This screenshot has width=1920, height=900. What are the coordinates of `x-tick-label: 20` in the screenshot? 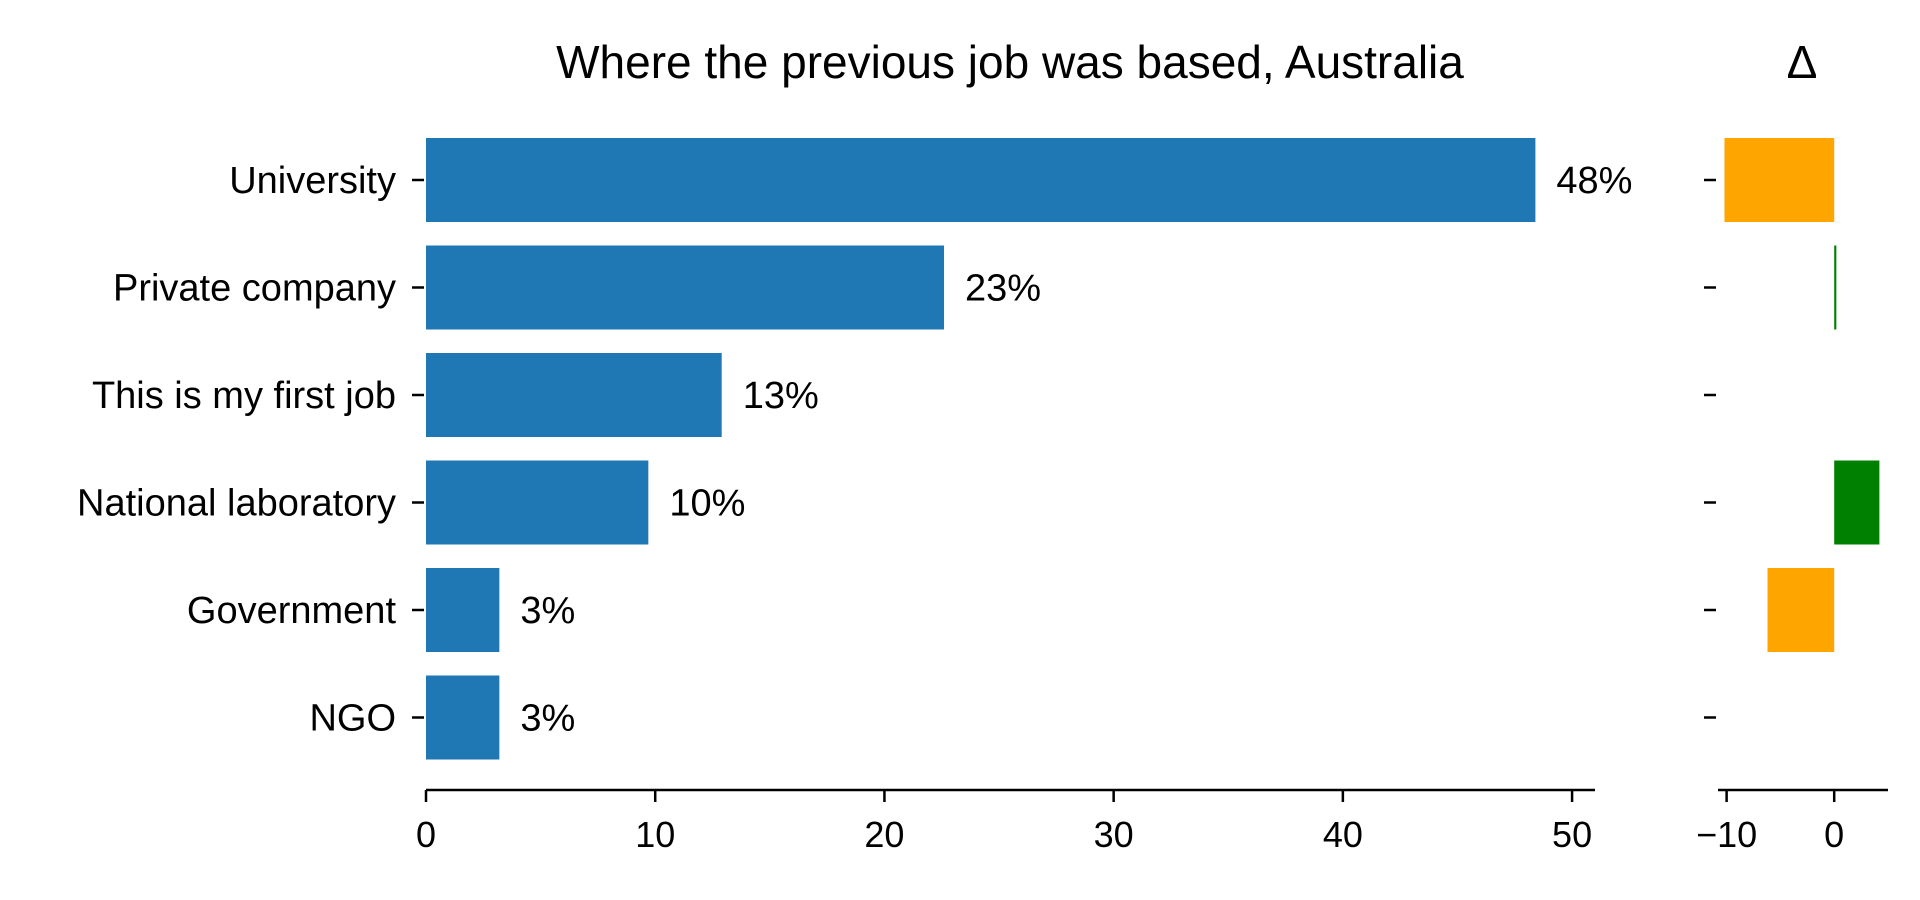 It's located at (884, 834).